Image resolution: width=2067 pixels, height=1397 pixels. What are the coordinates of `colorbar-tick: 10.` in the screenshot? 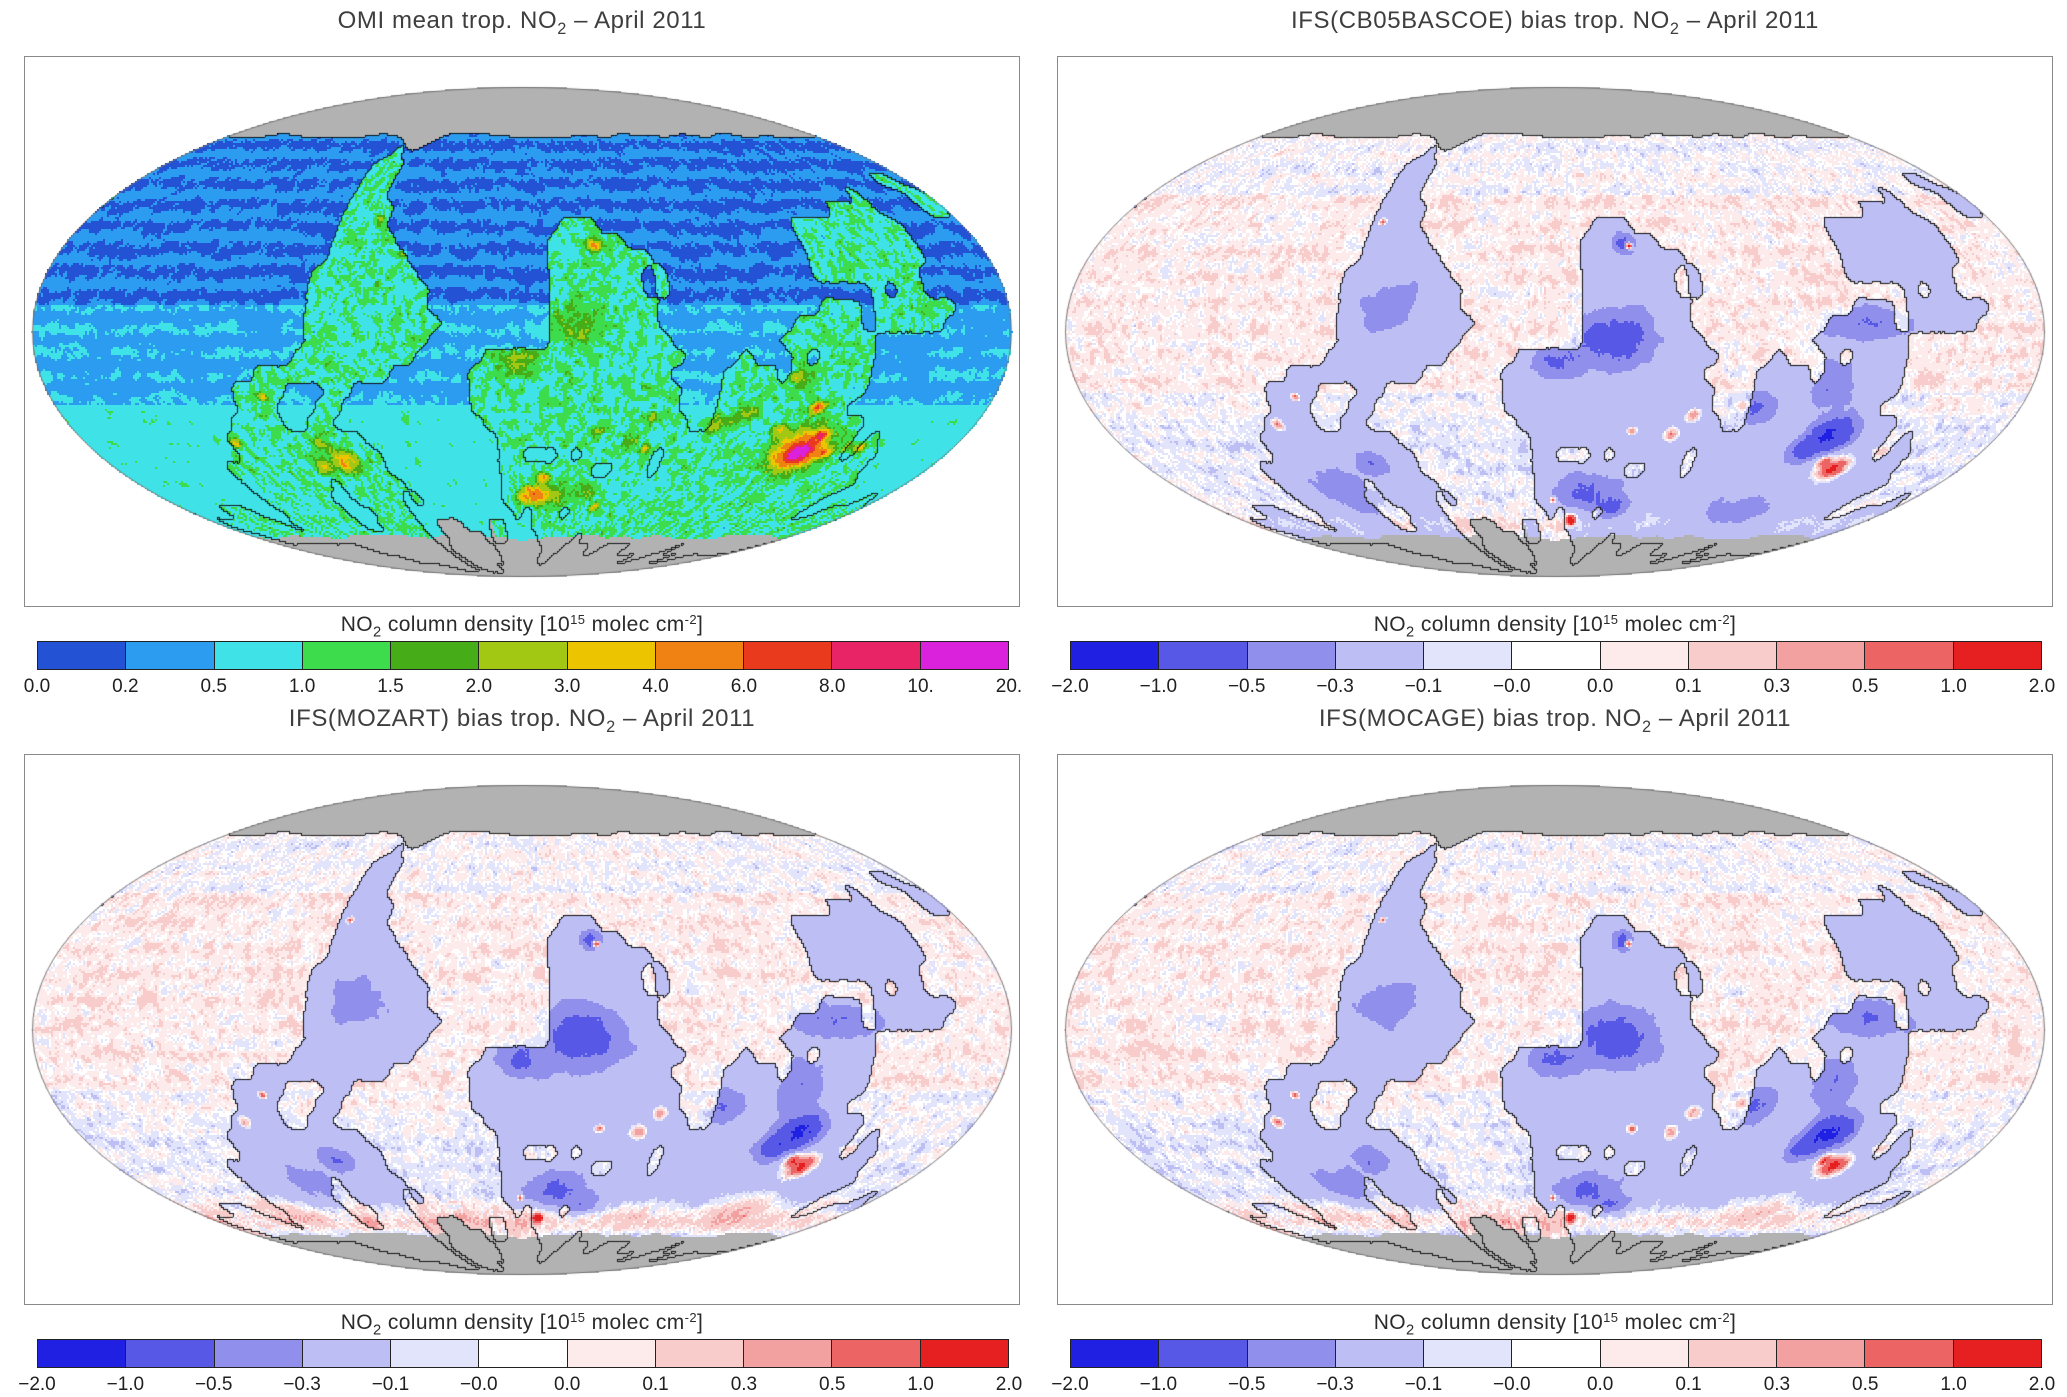 It's located at (920, 686).